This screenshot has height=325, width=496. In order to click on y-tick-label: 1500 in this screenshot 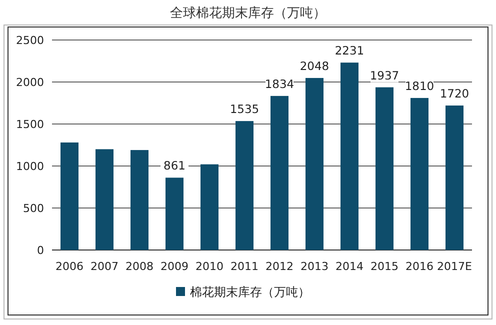, I will do `click(30, 124)`.